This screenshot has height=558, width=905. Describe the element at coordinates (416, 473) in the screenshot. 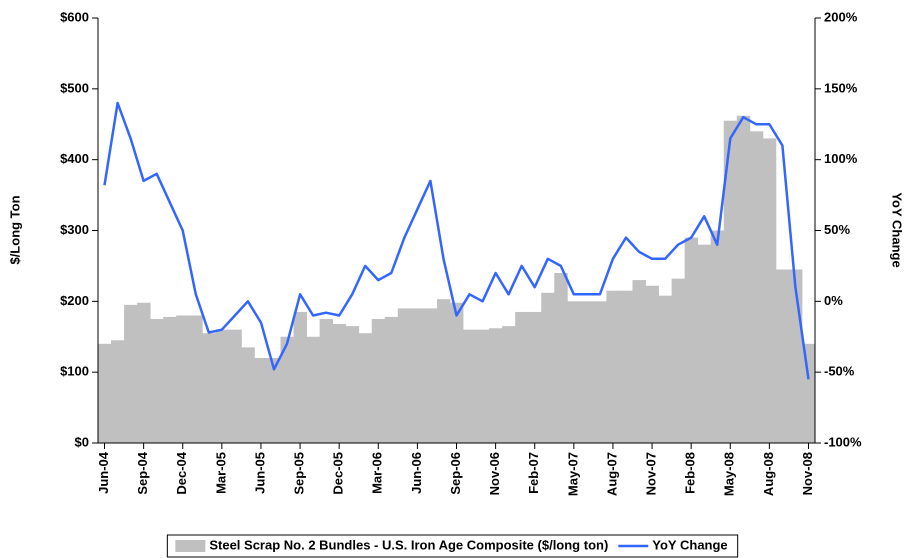

I see `x-tick-label: Jun-06` at that location.